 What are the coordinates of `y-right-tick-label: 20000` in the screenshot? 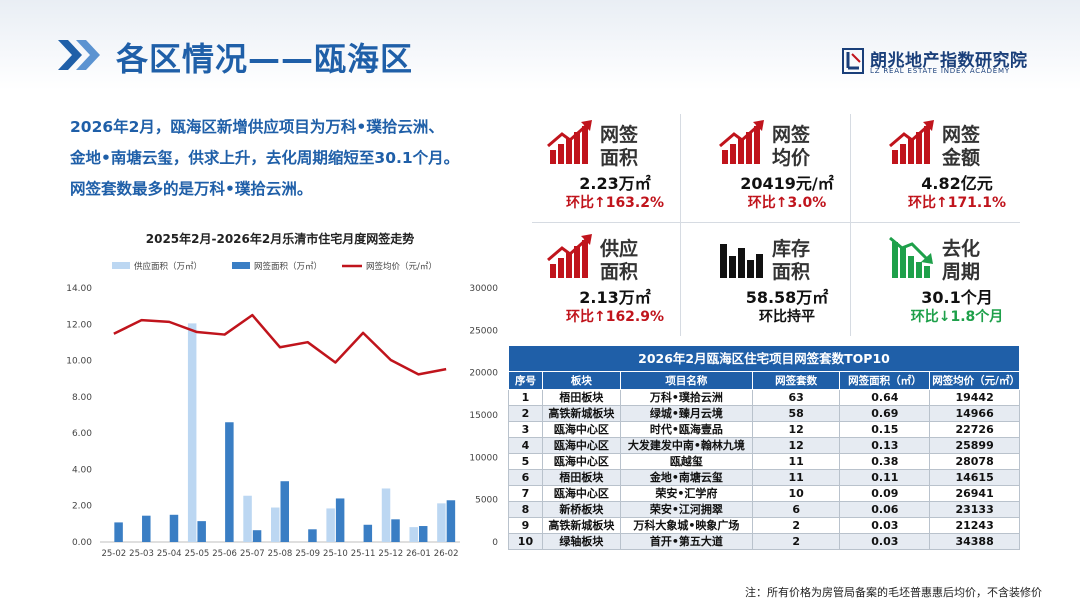 It's located at (483, 374).